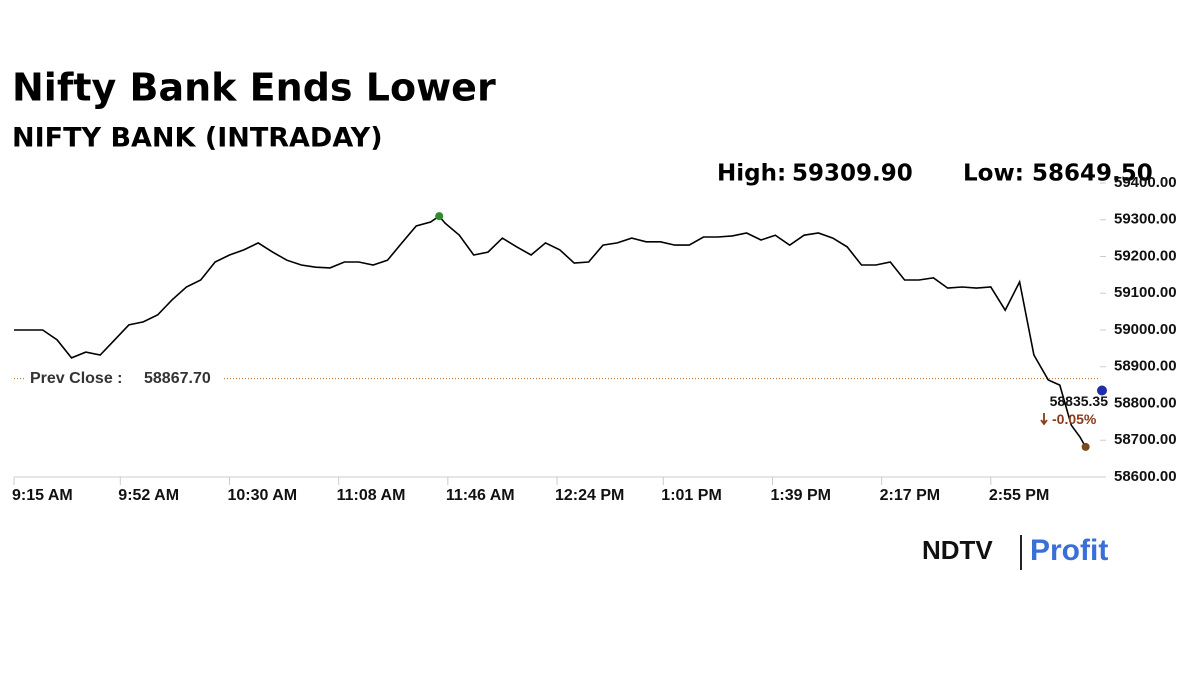  What do you see at coordinates (1145, 219) in the screenshot?
I see `y-tick-label: 59300.00` at bounding box center [1145, 219].